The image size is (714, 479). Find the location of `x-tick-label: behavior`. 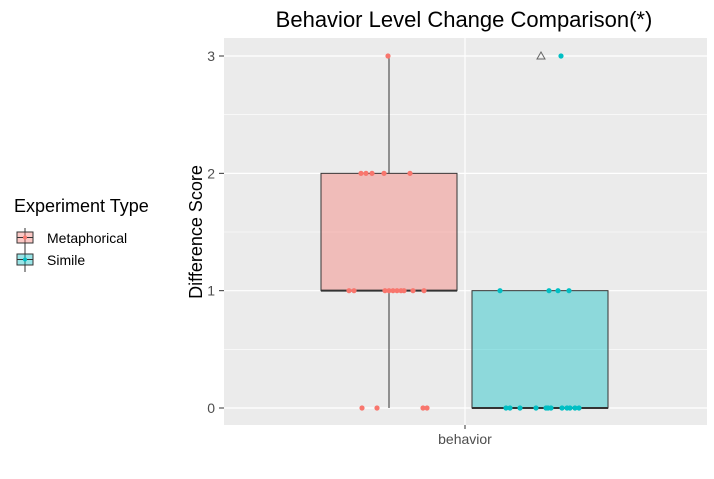

x-tick-label: behavior is located at coordinates (465, 439).